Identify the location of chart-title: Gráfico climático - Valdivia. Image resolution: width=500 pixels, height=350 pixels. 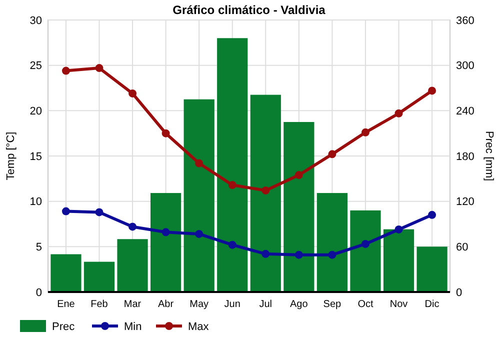
(249, 10).